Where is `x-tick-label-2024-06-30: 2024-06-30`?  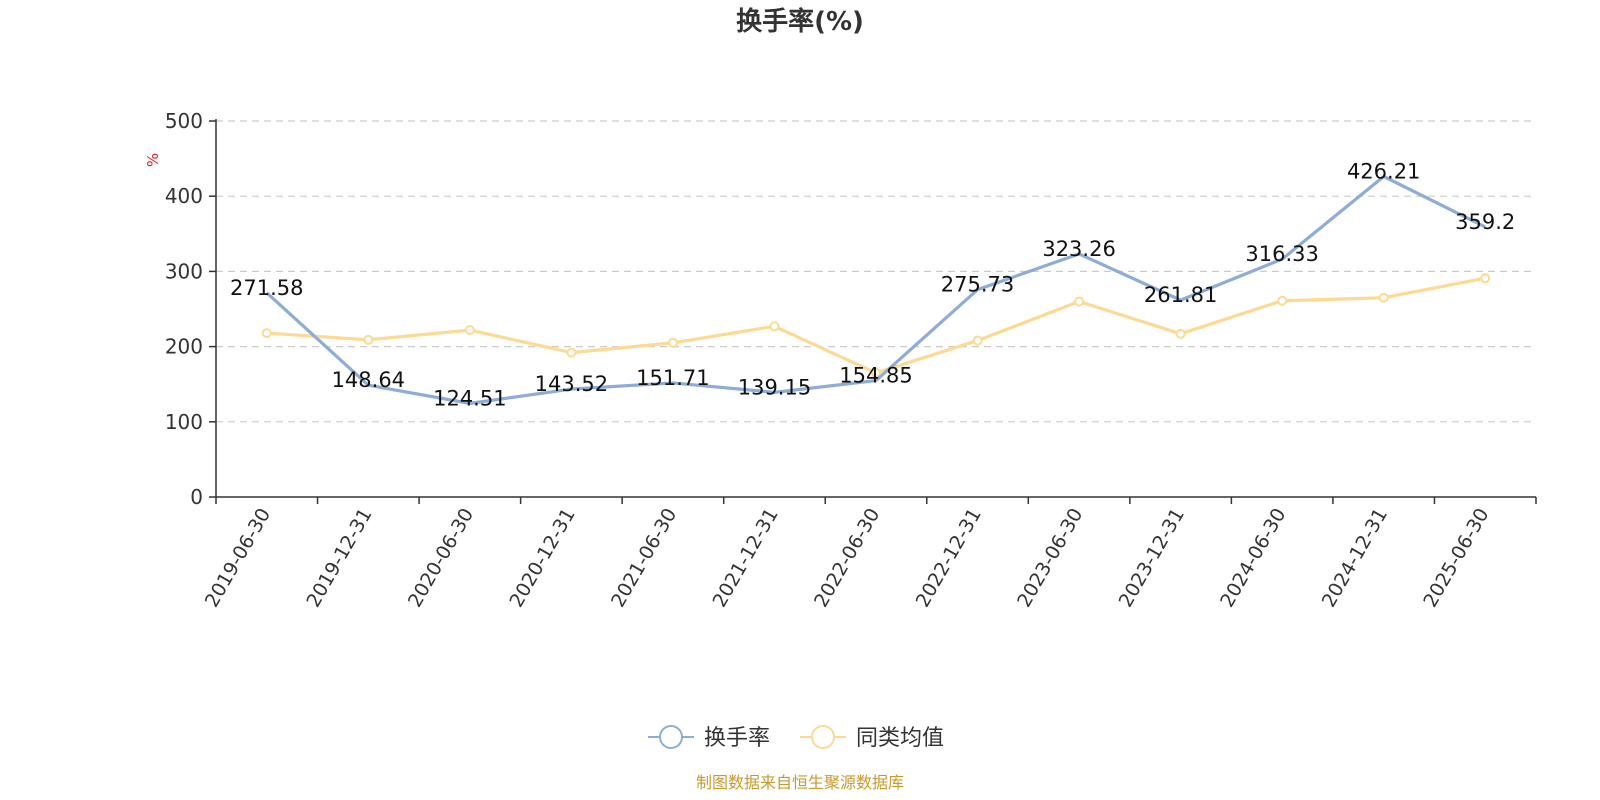
x-tick-label-2024-06-30: 2024-06-30 is located at coordinates (1253, 558).